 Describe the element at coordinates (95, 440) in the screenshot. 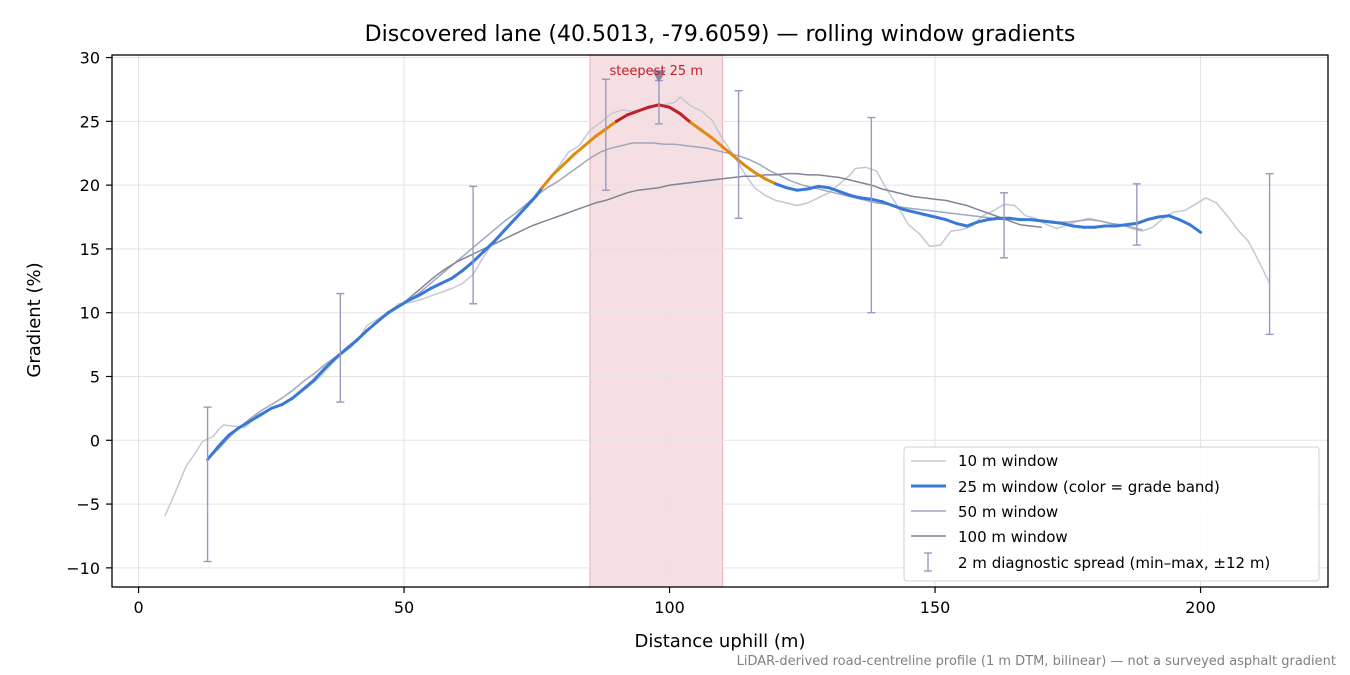

I see `y-tick-label: 0` at that location.